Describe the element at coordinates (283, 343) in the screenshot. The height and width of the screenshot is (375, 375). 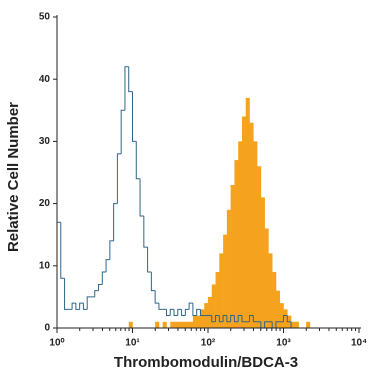
I see `x-tick-label: 10³` at that location.